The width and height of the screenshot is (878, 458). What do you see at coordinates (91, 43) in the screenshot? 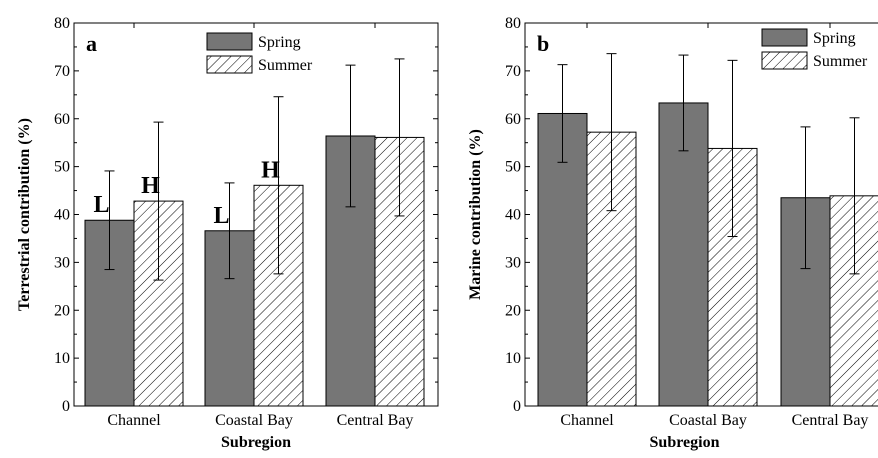
I see `panel-label: a` at bounding box center [91, 43].